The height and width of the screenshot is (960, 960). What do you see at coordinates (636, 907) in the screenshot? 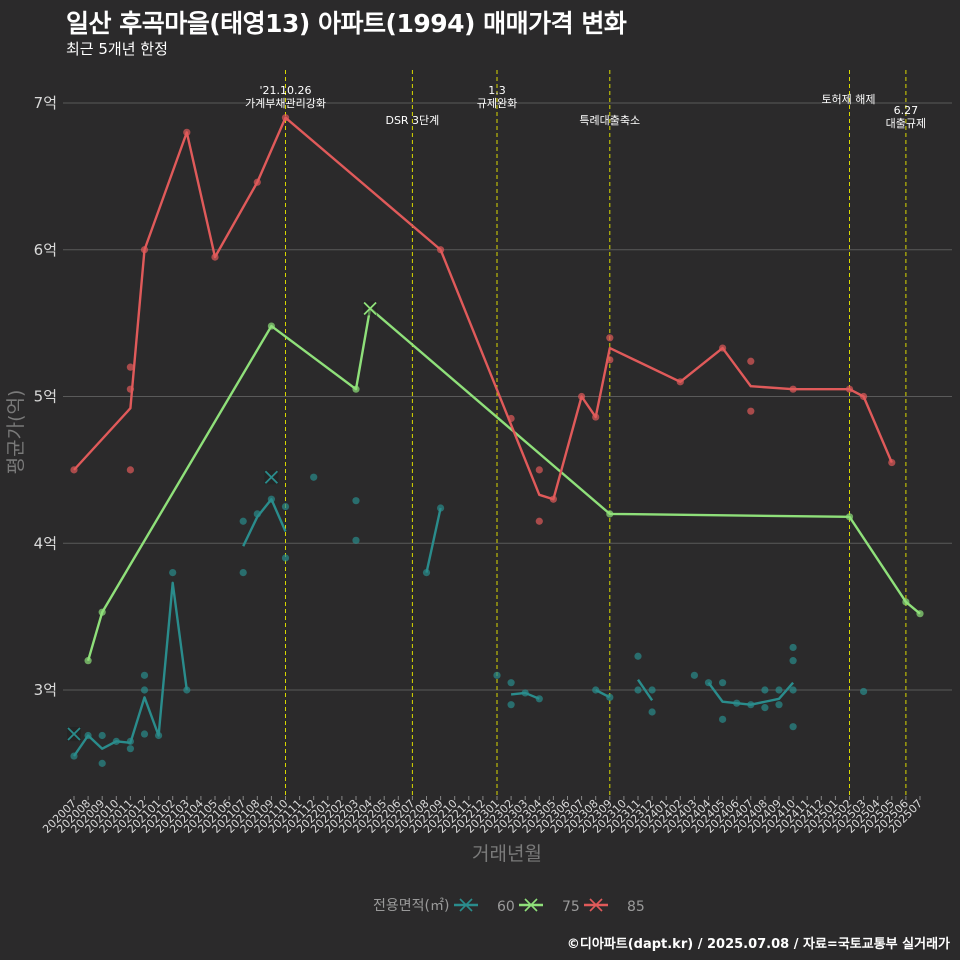
I see `legend-label: 85` at bounding box center [636, 907].